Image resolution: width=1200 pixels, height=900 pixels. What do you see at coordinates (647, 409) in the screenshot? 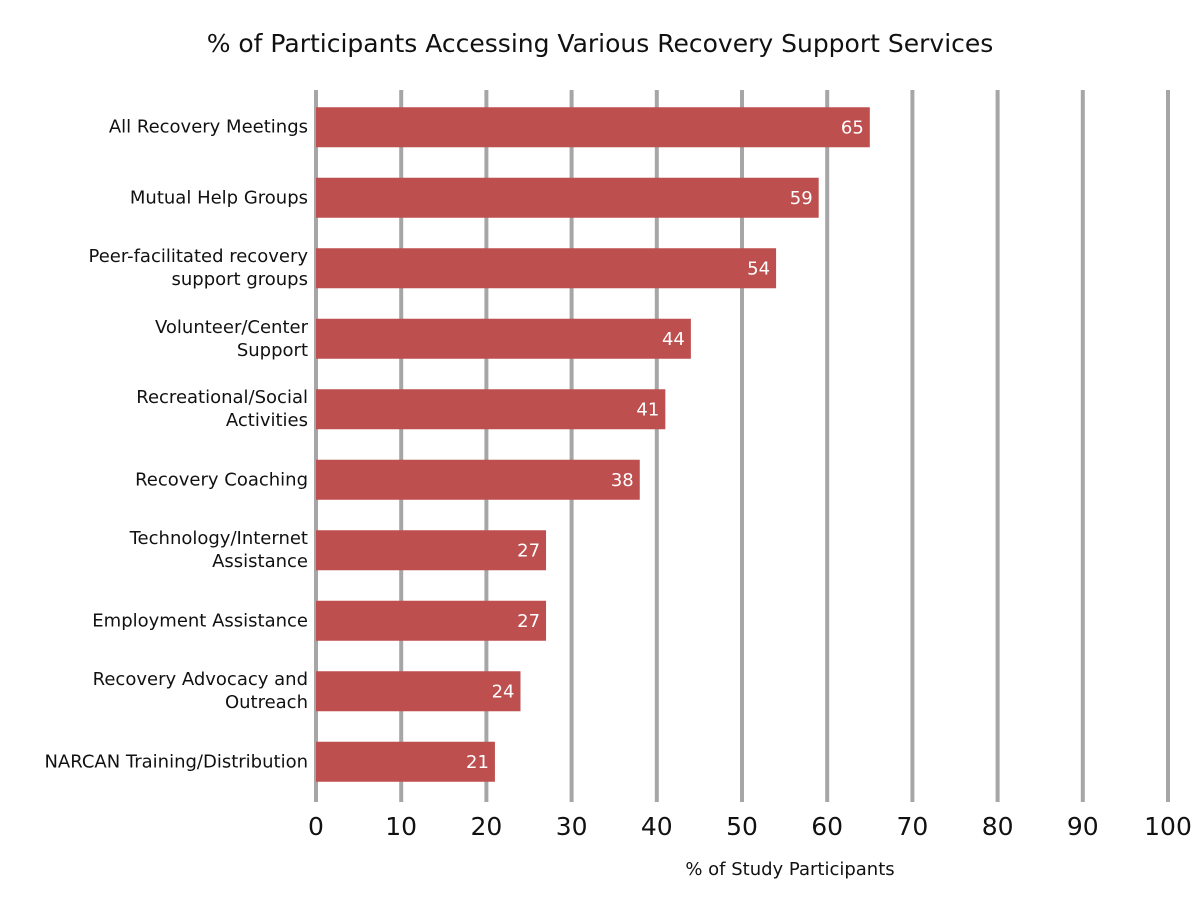
I see `data-label: 41` at bounding box center [647, 409].